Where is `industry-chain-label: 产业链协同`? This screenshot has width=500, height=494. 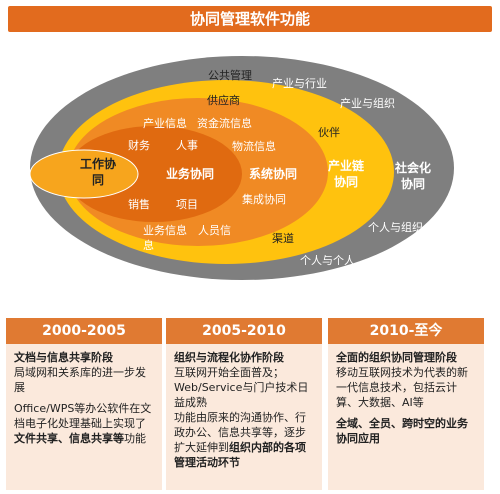
industry-chain-label: 产业链协同 is located at coordinates (346, 173).